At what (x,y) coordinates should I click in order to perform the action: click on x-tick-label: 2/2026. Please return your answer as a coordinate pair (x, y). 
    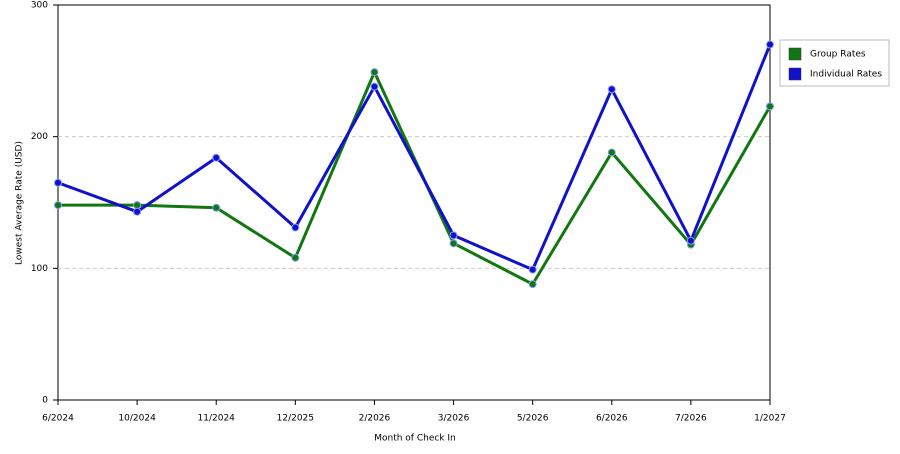
    Looking at the image, I should click on (375, 419).